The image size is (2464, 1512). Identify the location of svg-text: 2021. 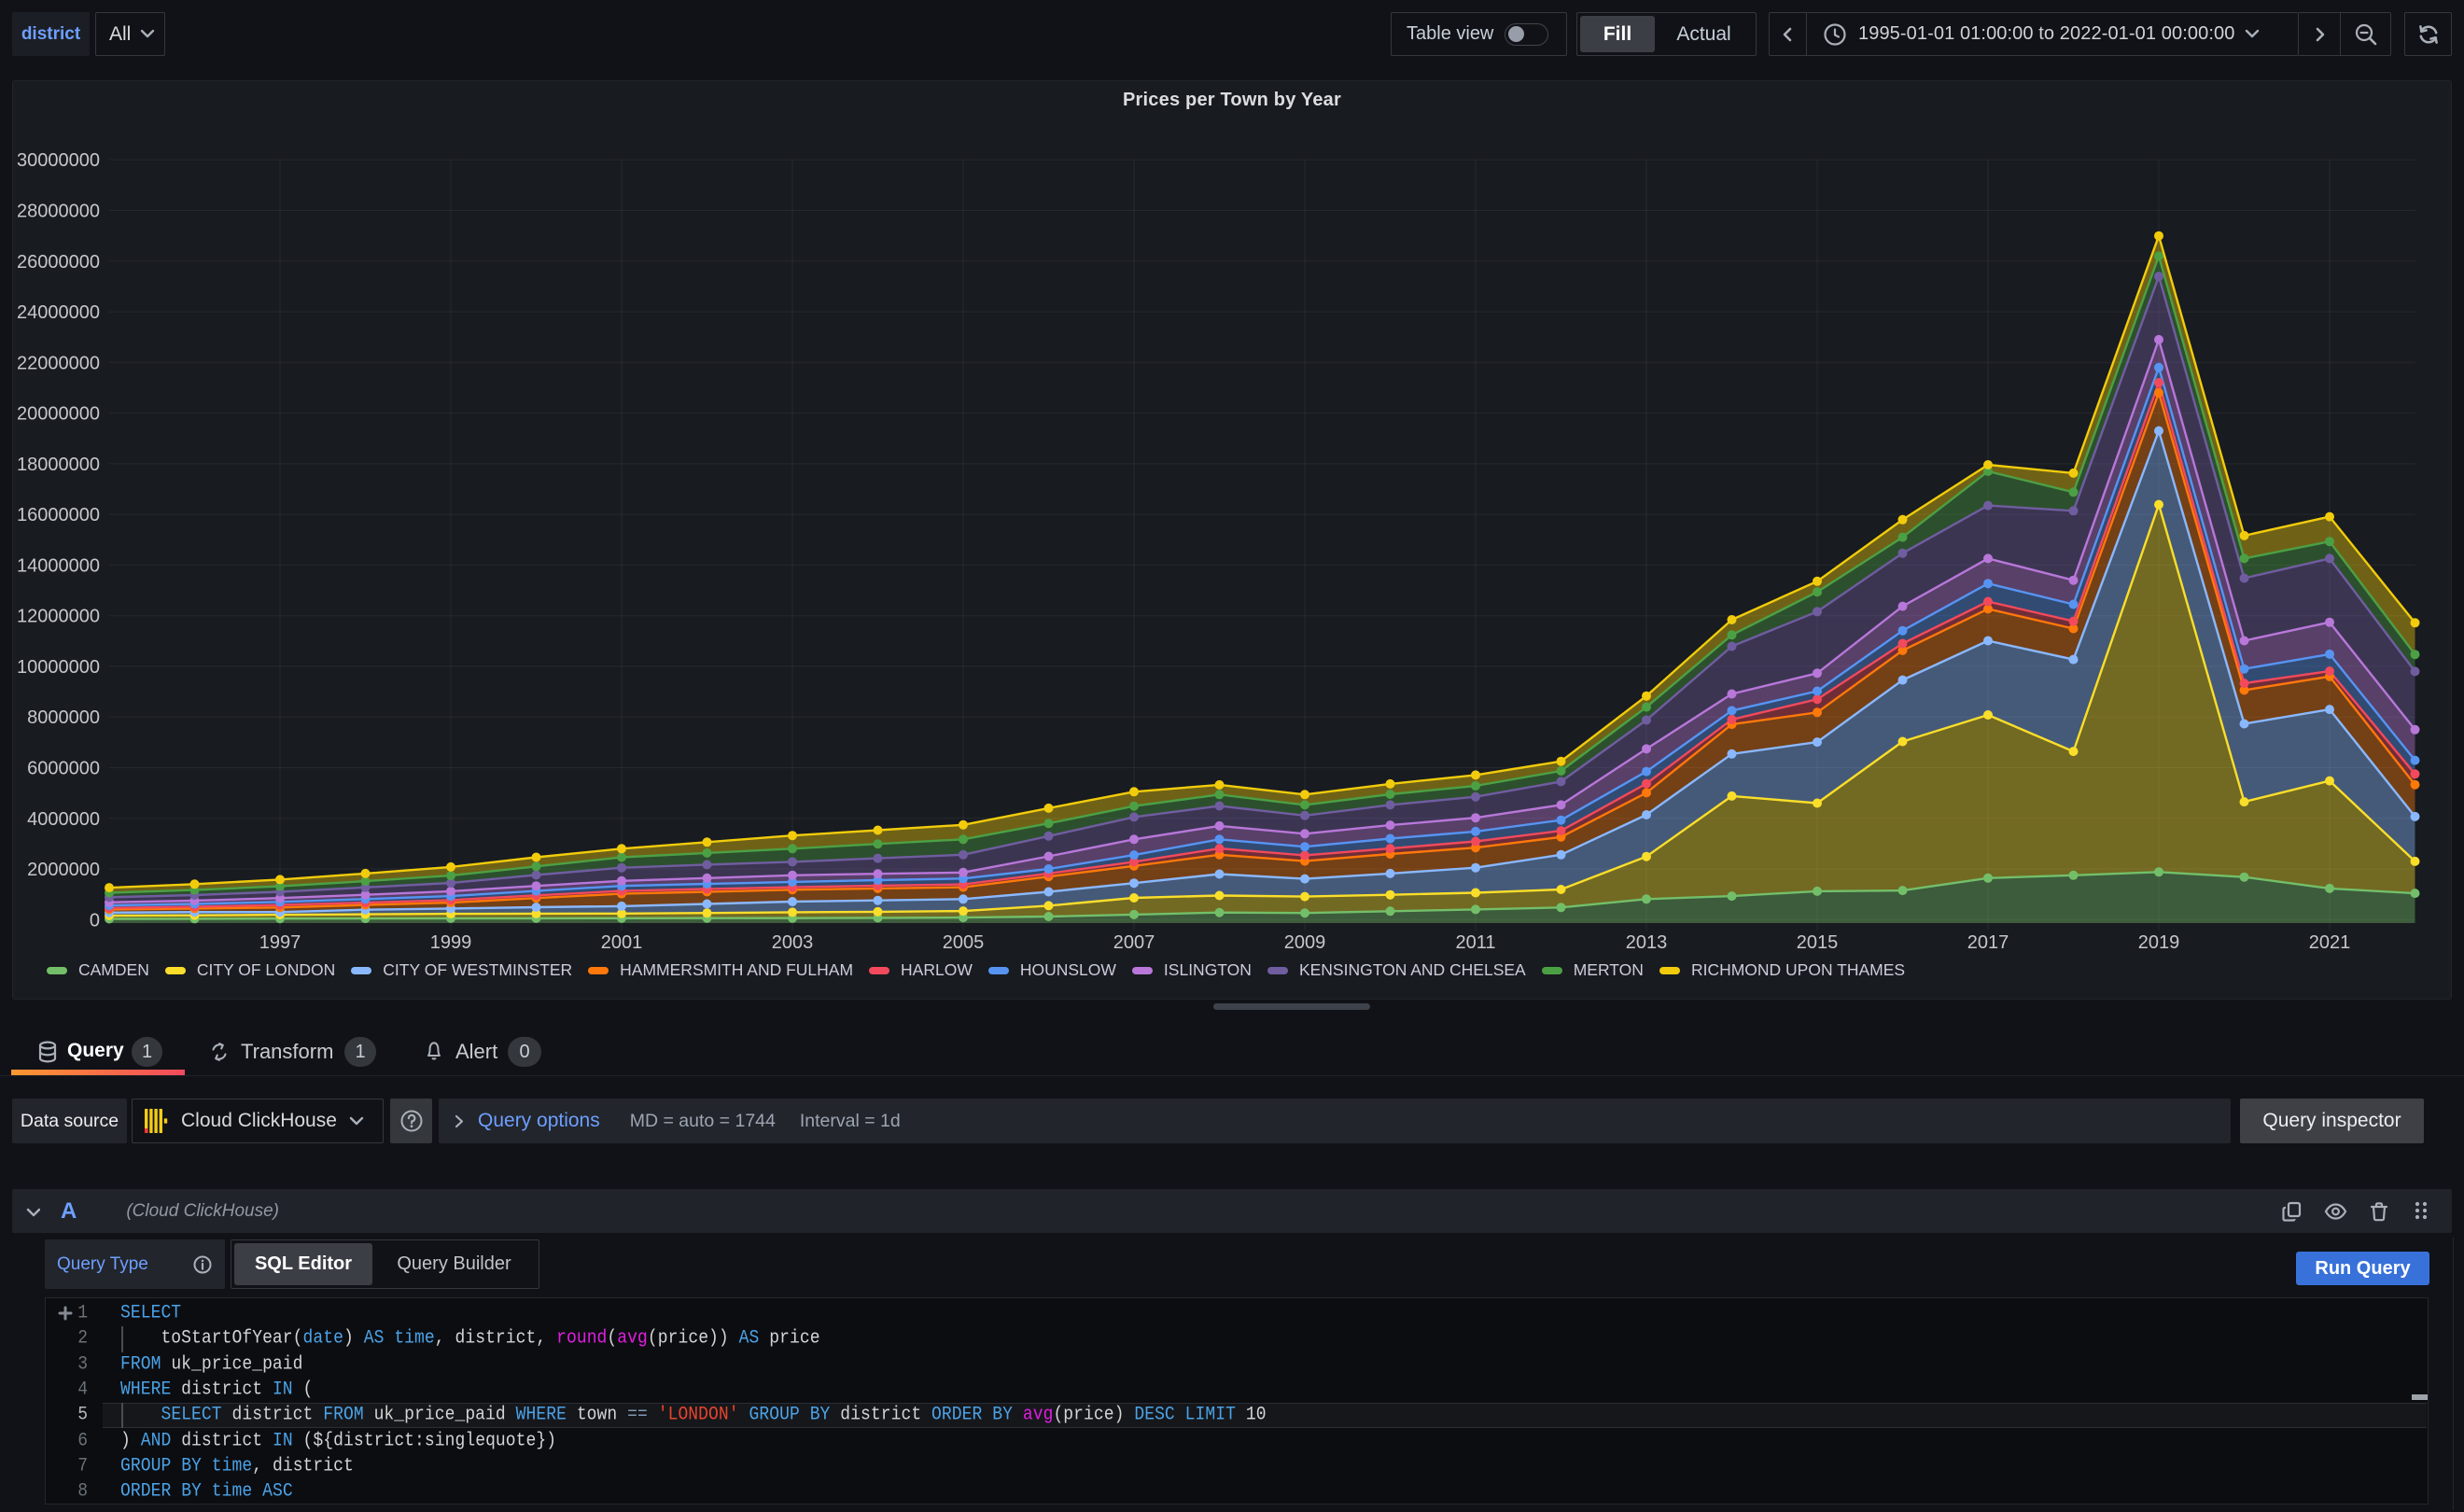
(2330, 942).